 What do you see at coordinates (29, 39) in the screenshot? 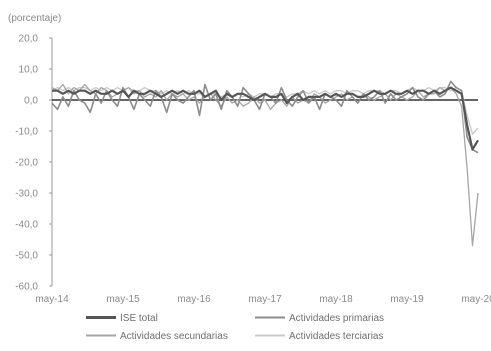
I see `y-tick-label: 20,0` at bounding box center [29, 39].